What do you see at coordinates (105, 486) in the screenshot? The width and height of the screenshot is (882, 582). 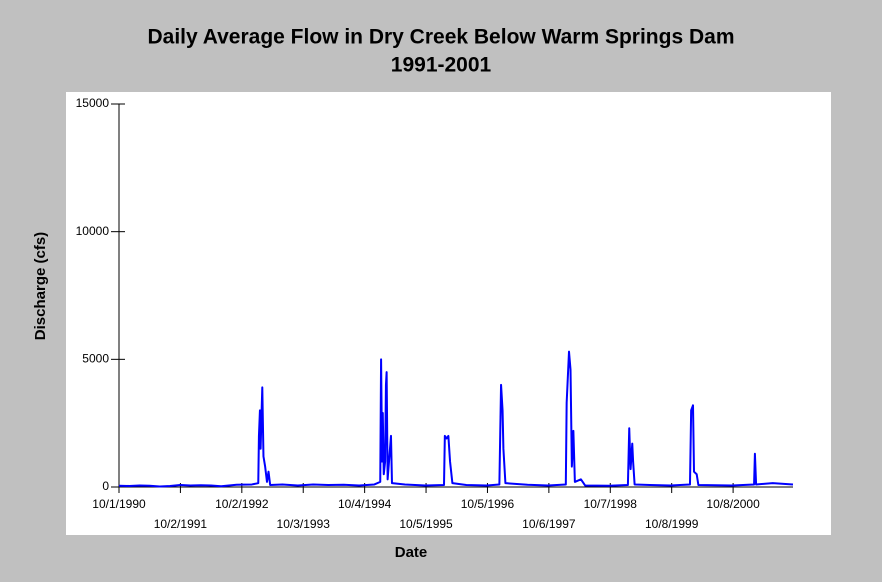 I see `y-tick-label: 0` at bounding box center [105, 486].